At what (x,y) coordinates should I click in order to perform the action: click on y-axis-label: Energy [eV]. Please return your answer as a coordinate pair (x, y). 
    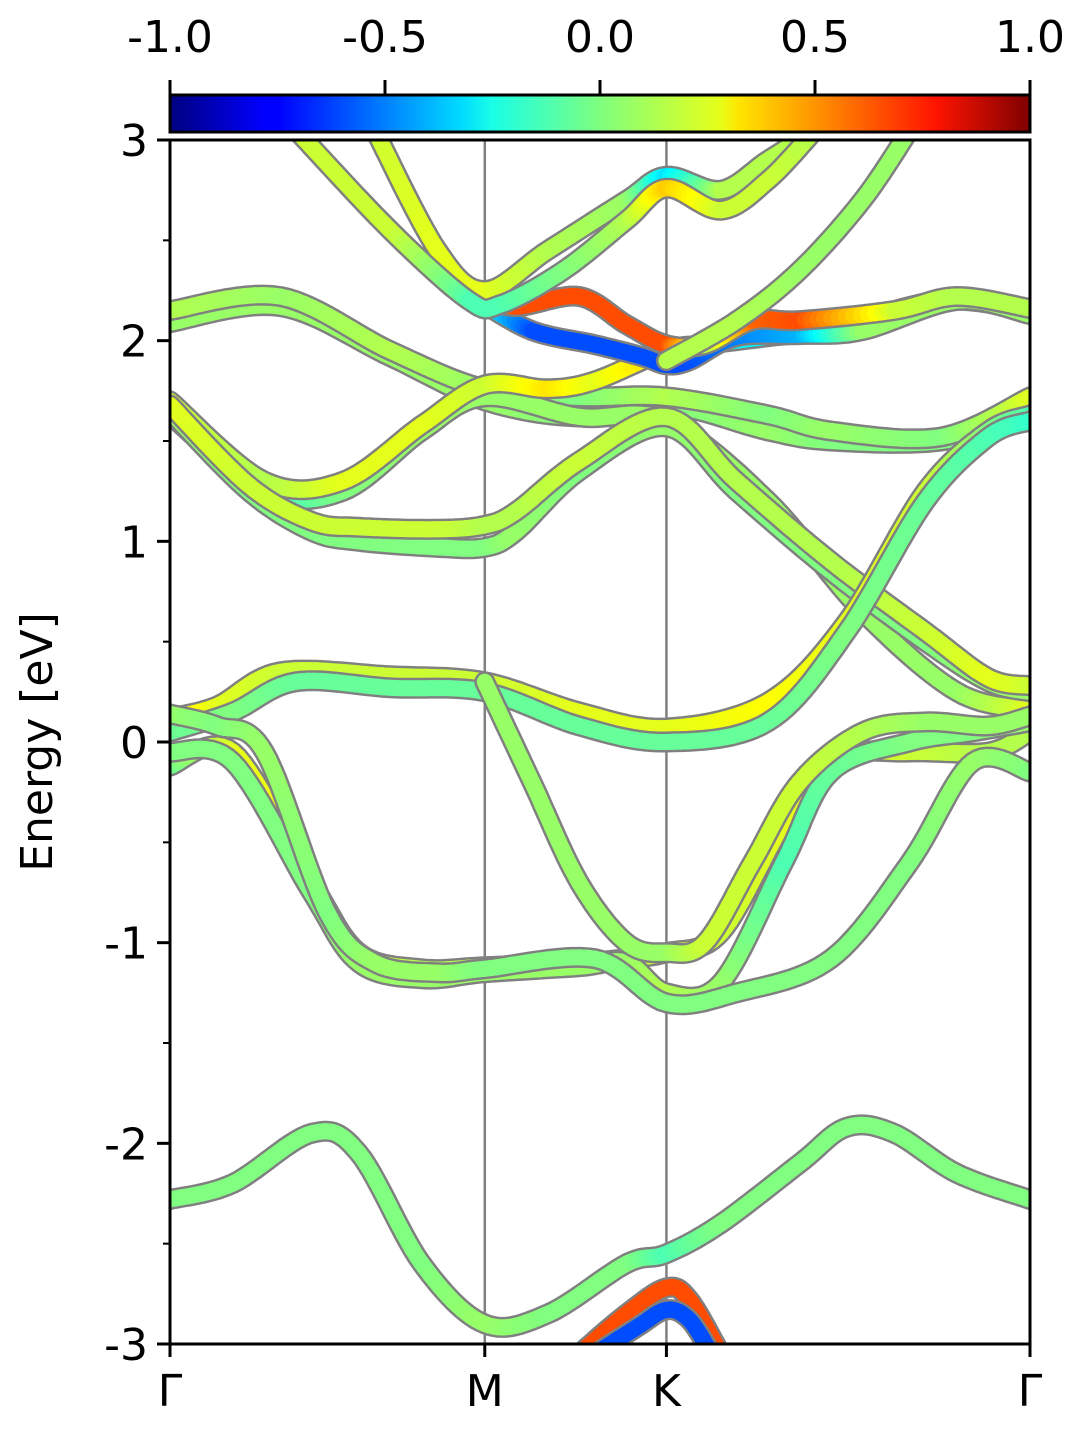
    Looking at the image, I should click on (37, 742).